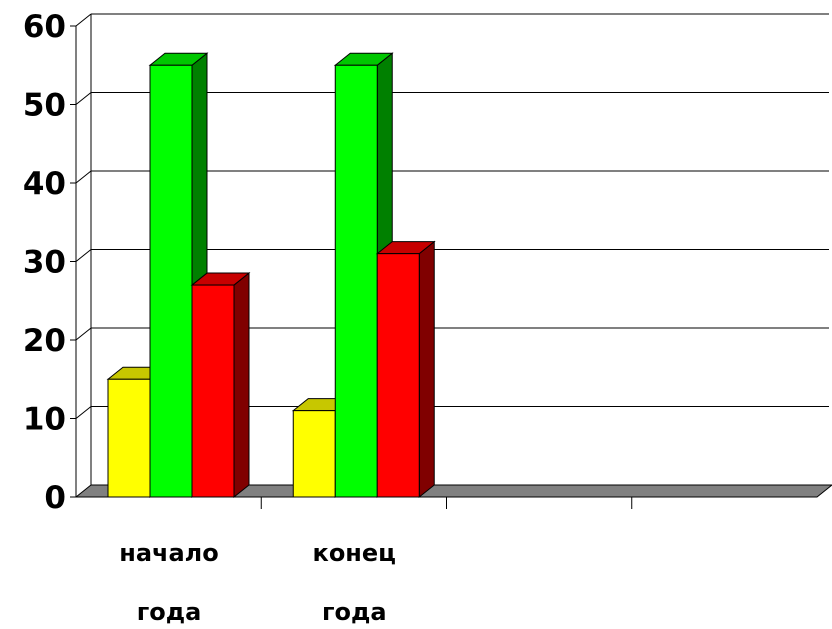 The height and width of the screenshot is (629, 832). Describe the element at coordinates (44, 263) in the screenshot. I see `y-tick-label: 30` at that location.